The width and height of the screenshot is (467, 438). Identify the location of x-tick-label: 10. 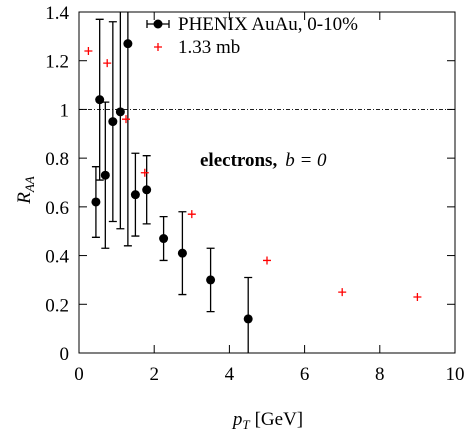
(455, 374).